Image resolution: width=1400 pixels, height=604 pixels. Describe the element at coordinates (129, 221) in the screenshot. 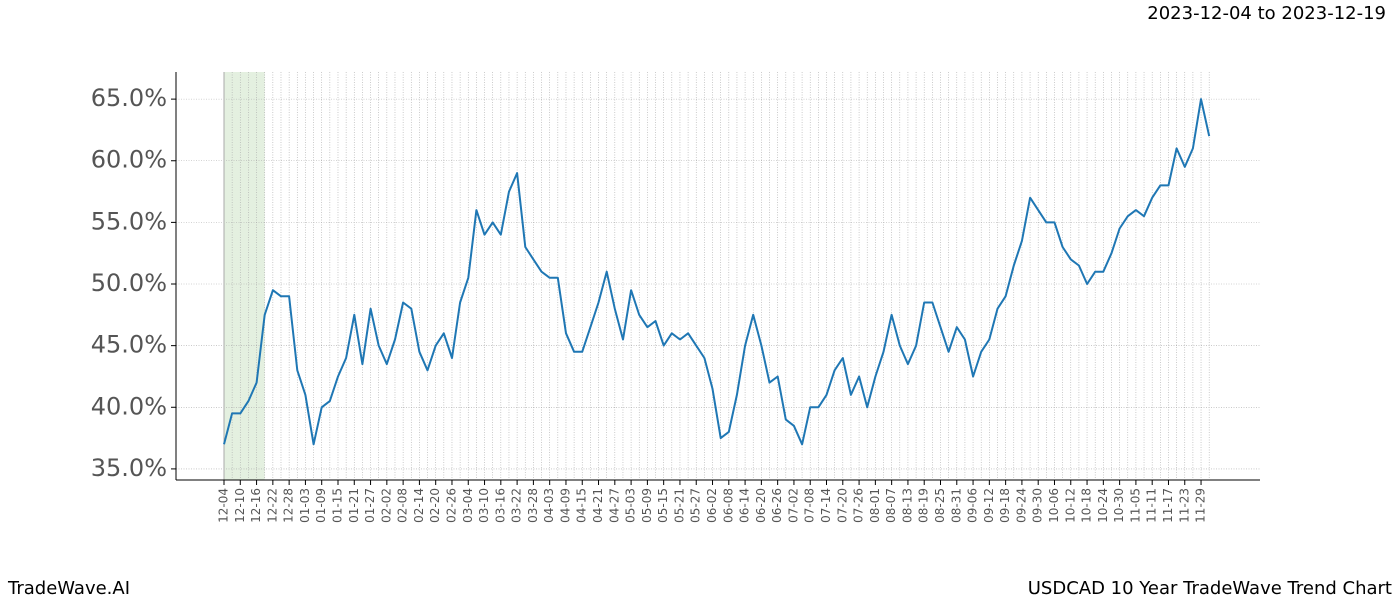

I see `y-tick-label: 55.0%` at that location.